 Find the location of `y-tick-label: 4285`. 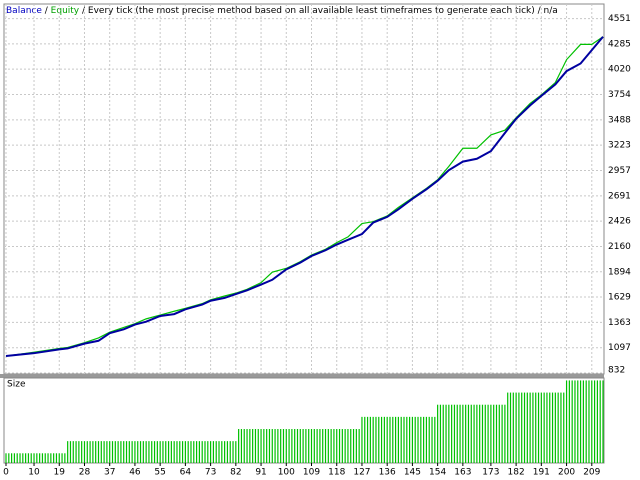

y-tick-label: 4285 is located at coordinates (619, 44).